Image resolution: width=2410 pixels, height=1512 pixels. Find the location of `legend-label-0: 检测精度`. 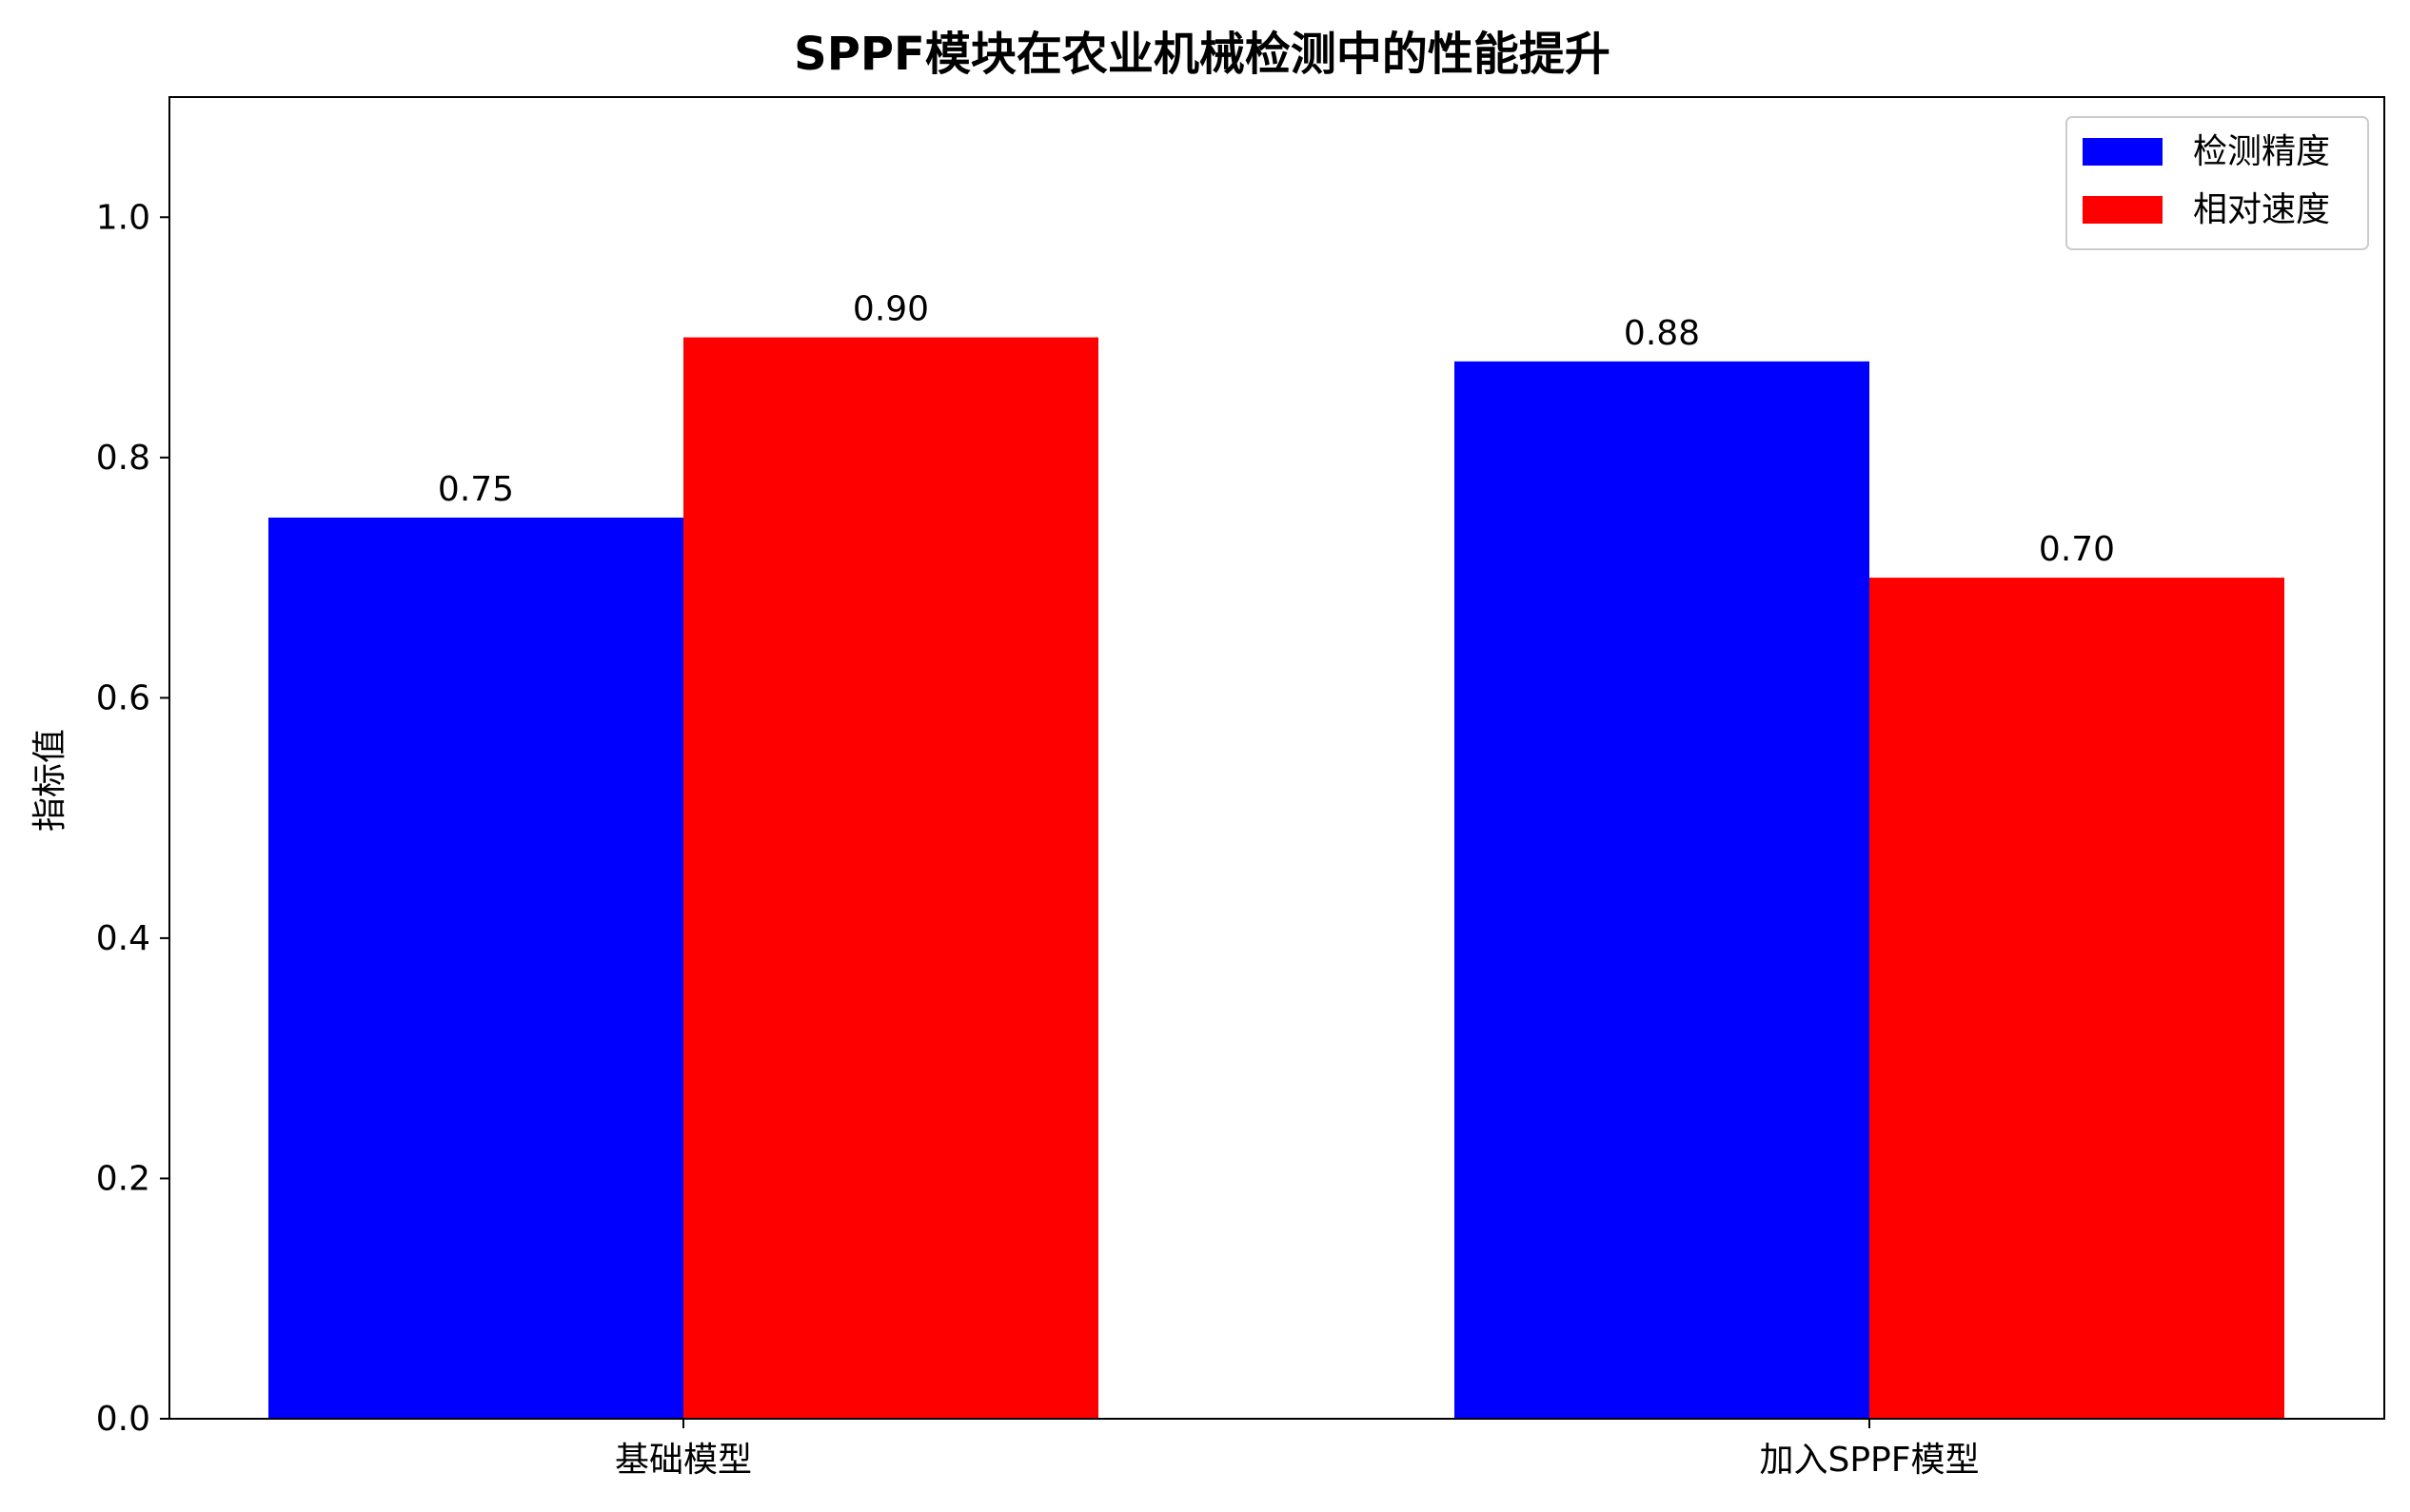

legend-label-0: 检测精度 is located at coordinates (2261, 151).